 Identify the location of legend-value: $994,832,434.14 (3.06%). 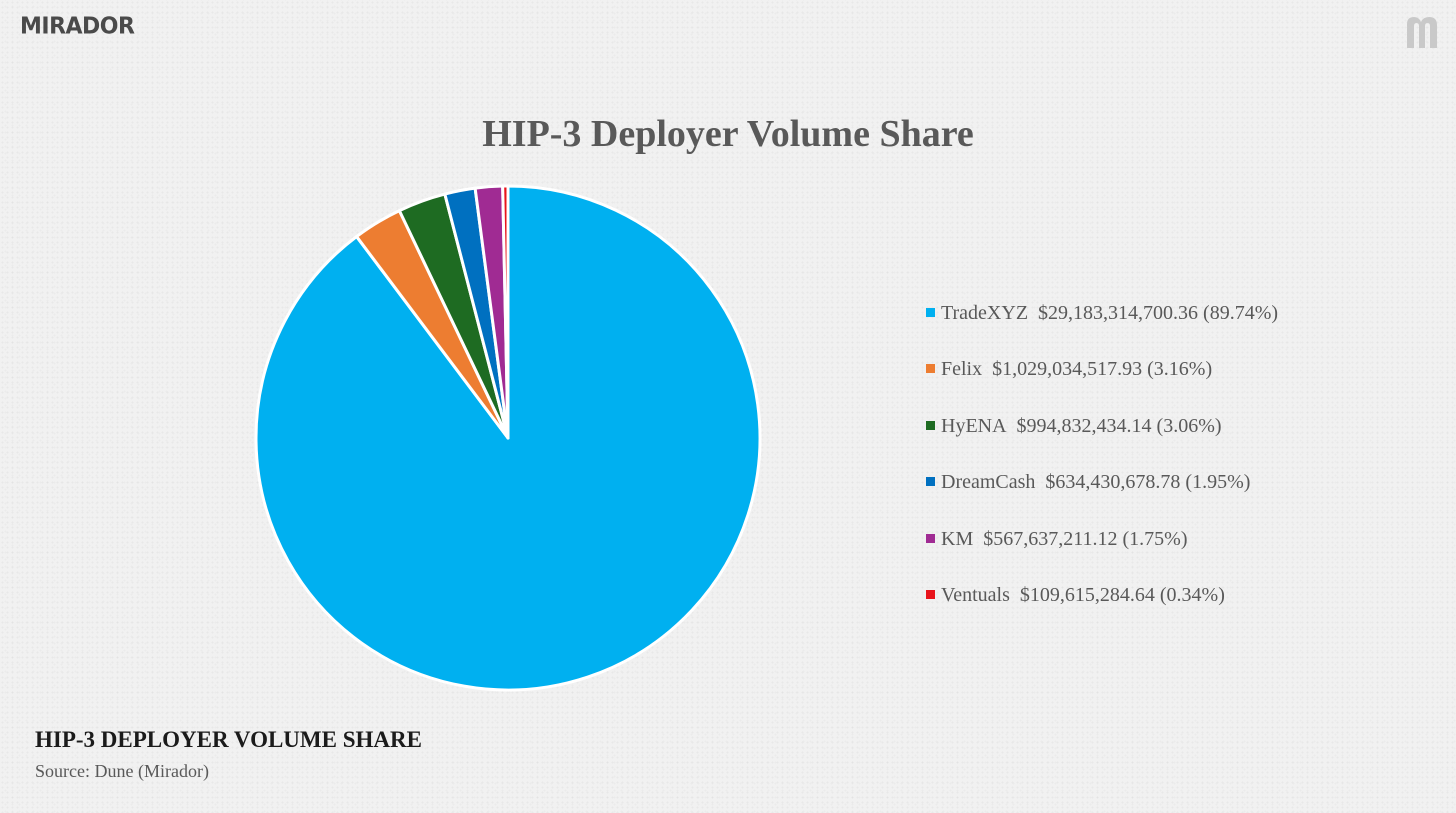
(1119, 425).